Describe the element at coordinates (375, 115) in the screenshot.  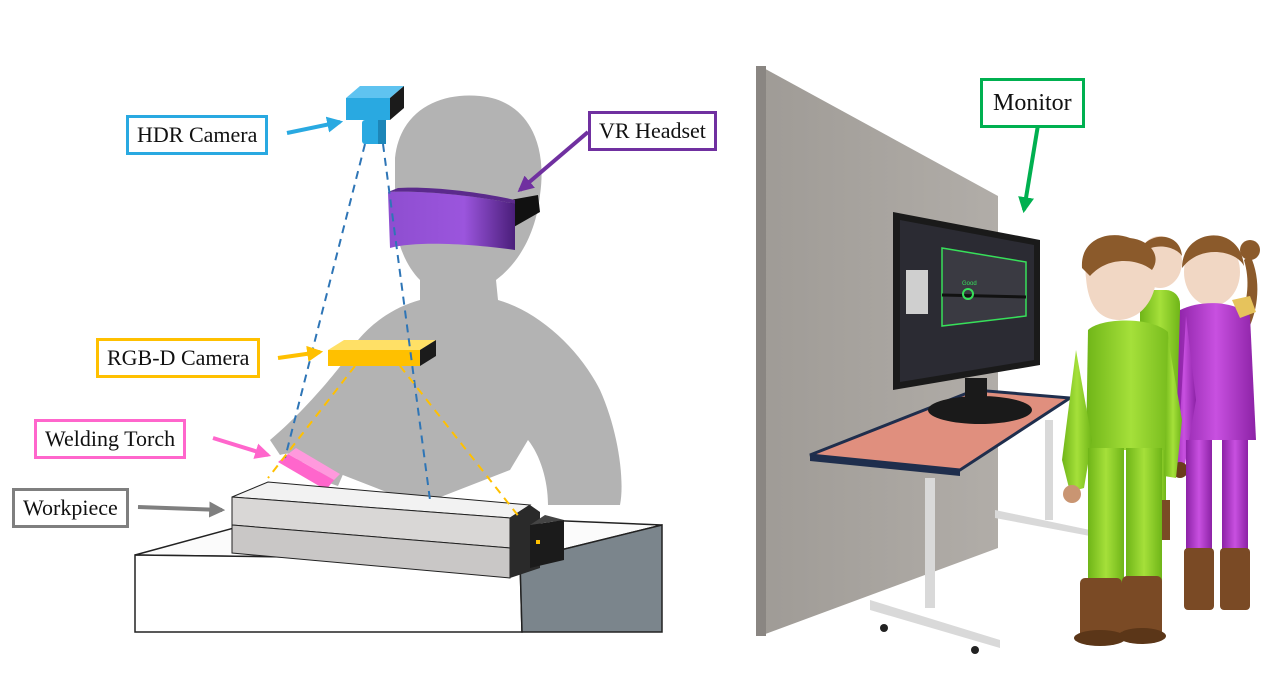
I see `hdr-camera` at that location.